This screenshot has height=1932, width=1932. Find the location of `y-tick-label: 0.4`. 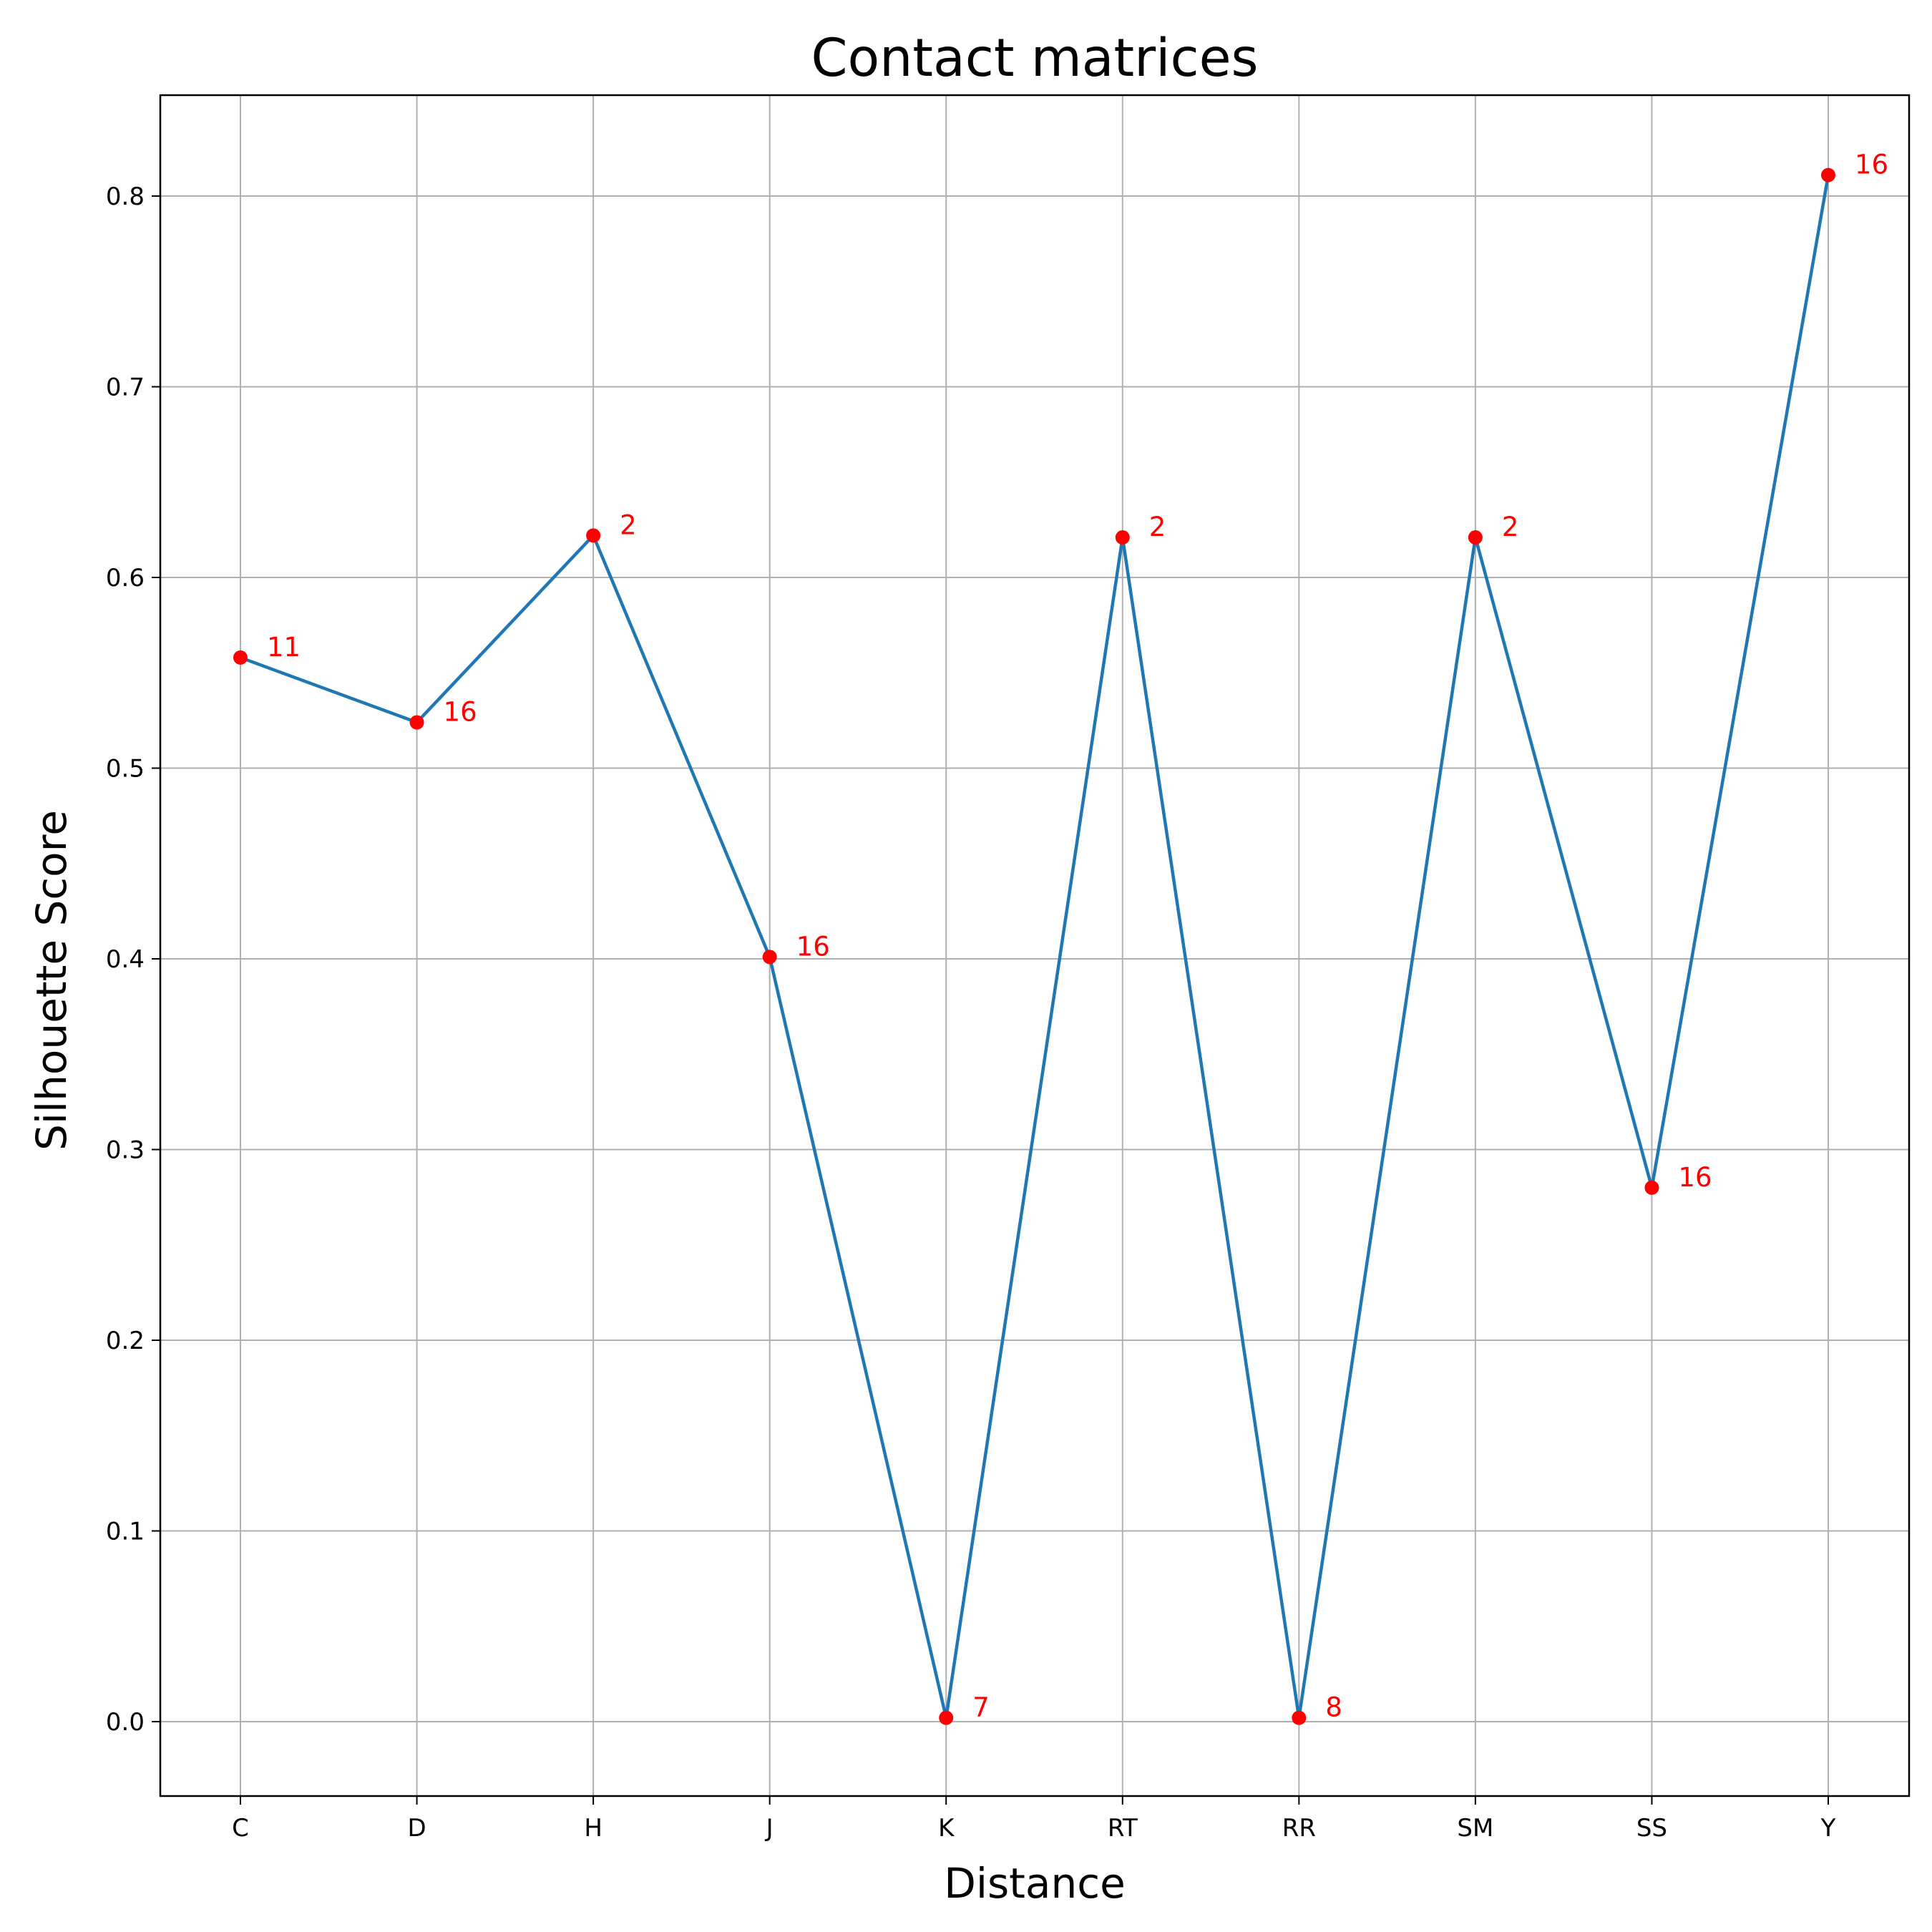

y-tick-label: 0.4 is located at coordinates (125, 959).